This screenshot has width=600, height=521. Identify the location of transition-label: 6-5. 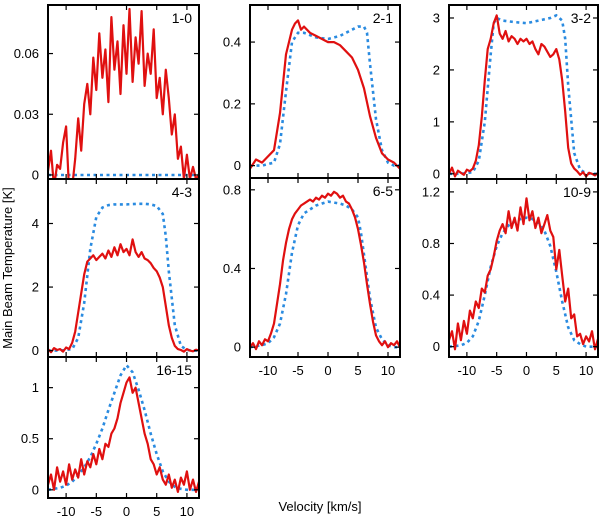
(383, 191).